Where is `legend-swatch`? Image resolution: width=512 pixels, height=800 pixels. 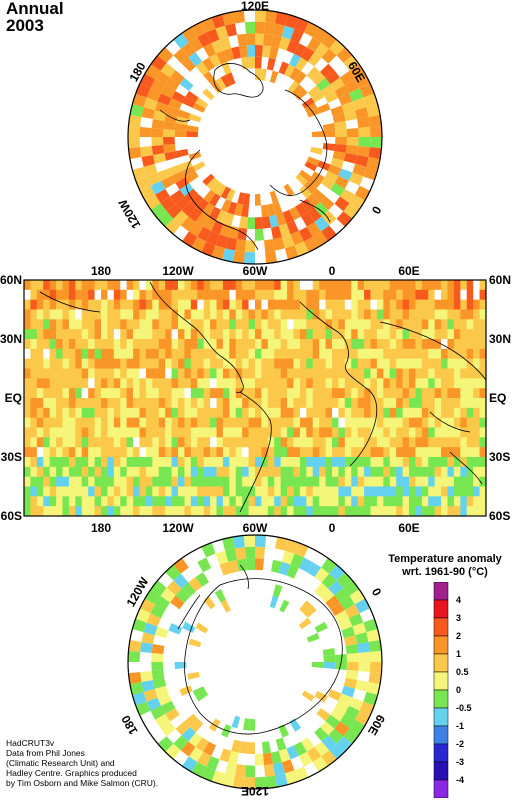
legend-swatch is located at coordinates (441, 717).